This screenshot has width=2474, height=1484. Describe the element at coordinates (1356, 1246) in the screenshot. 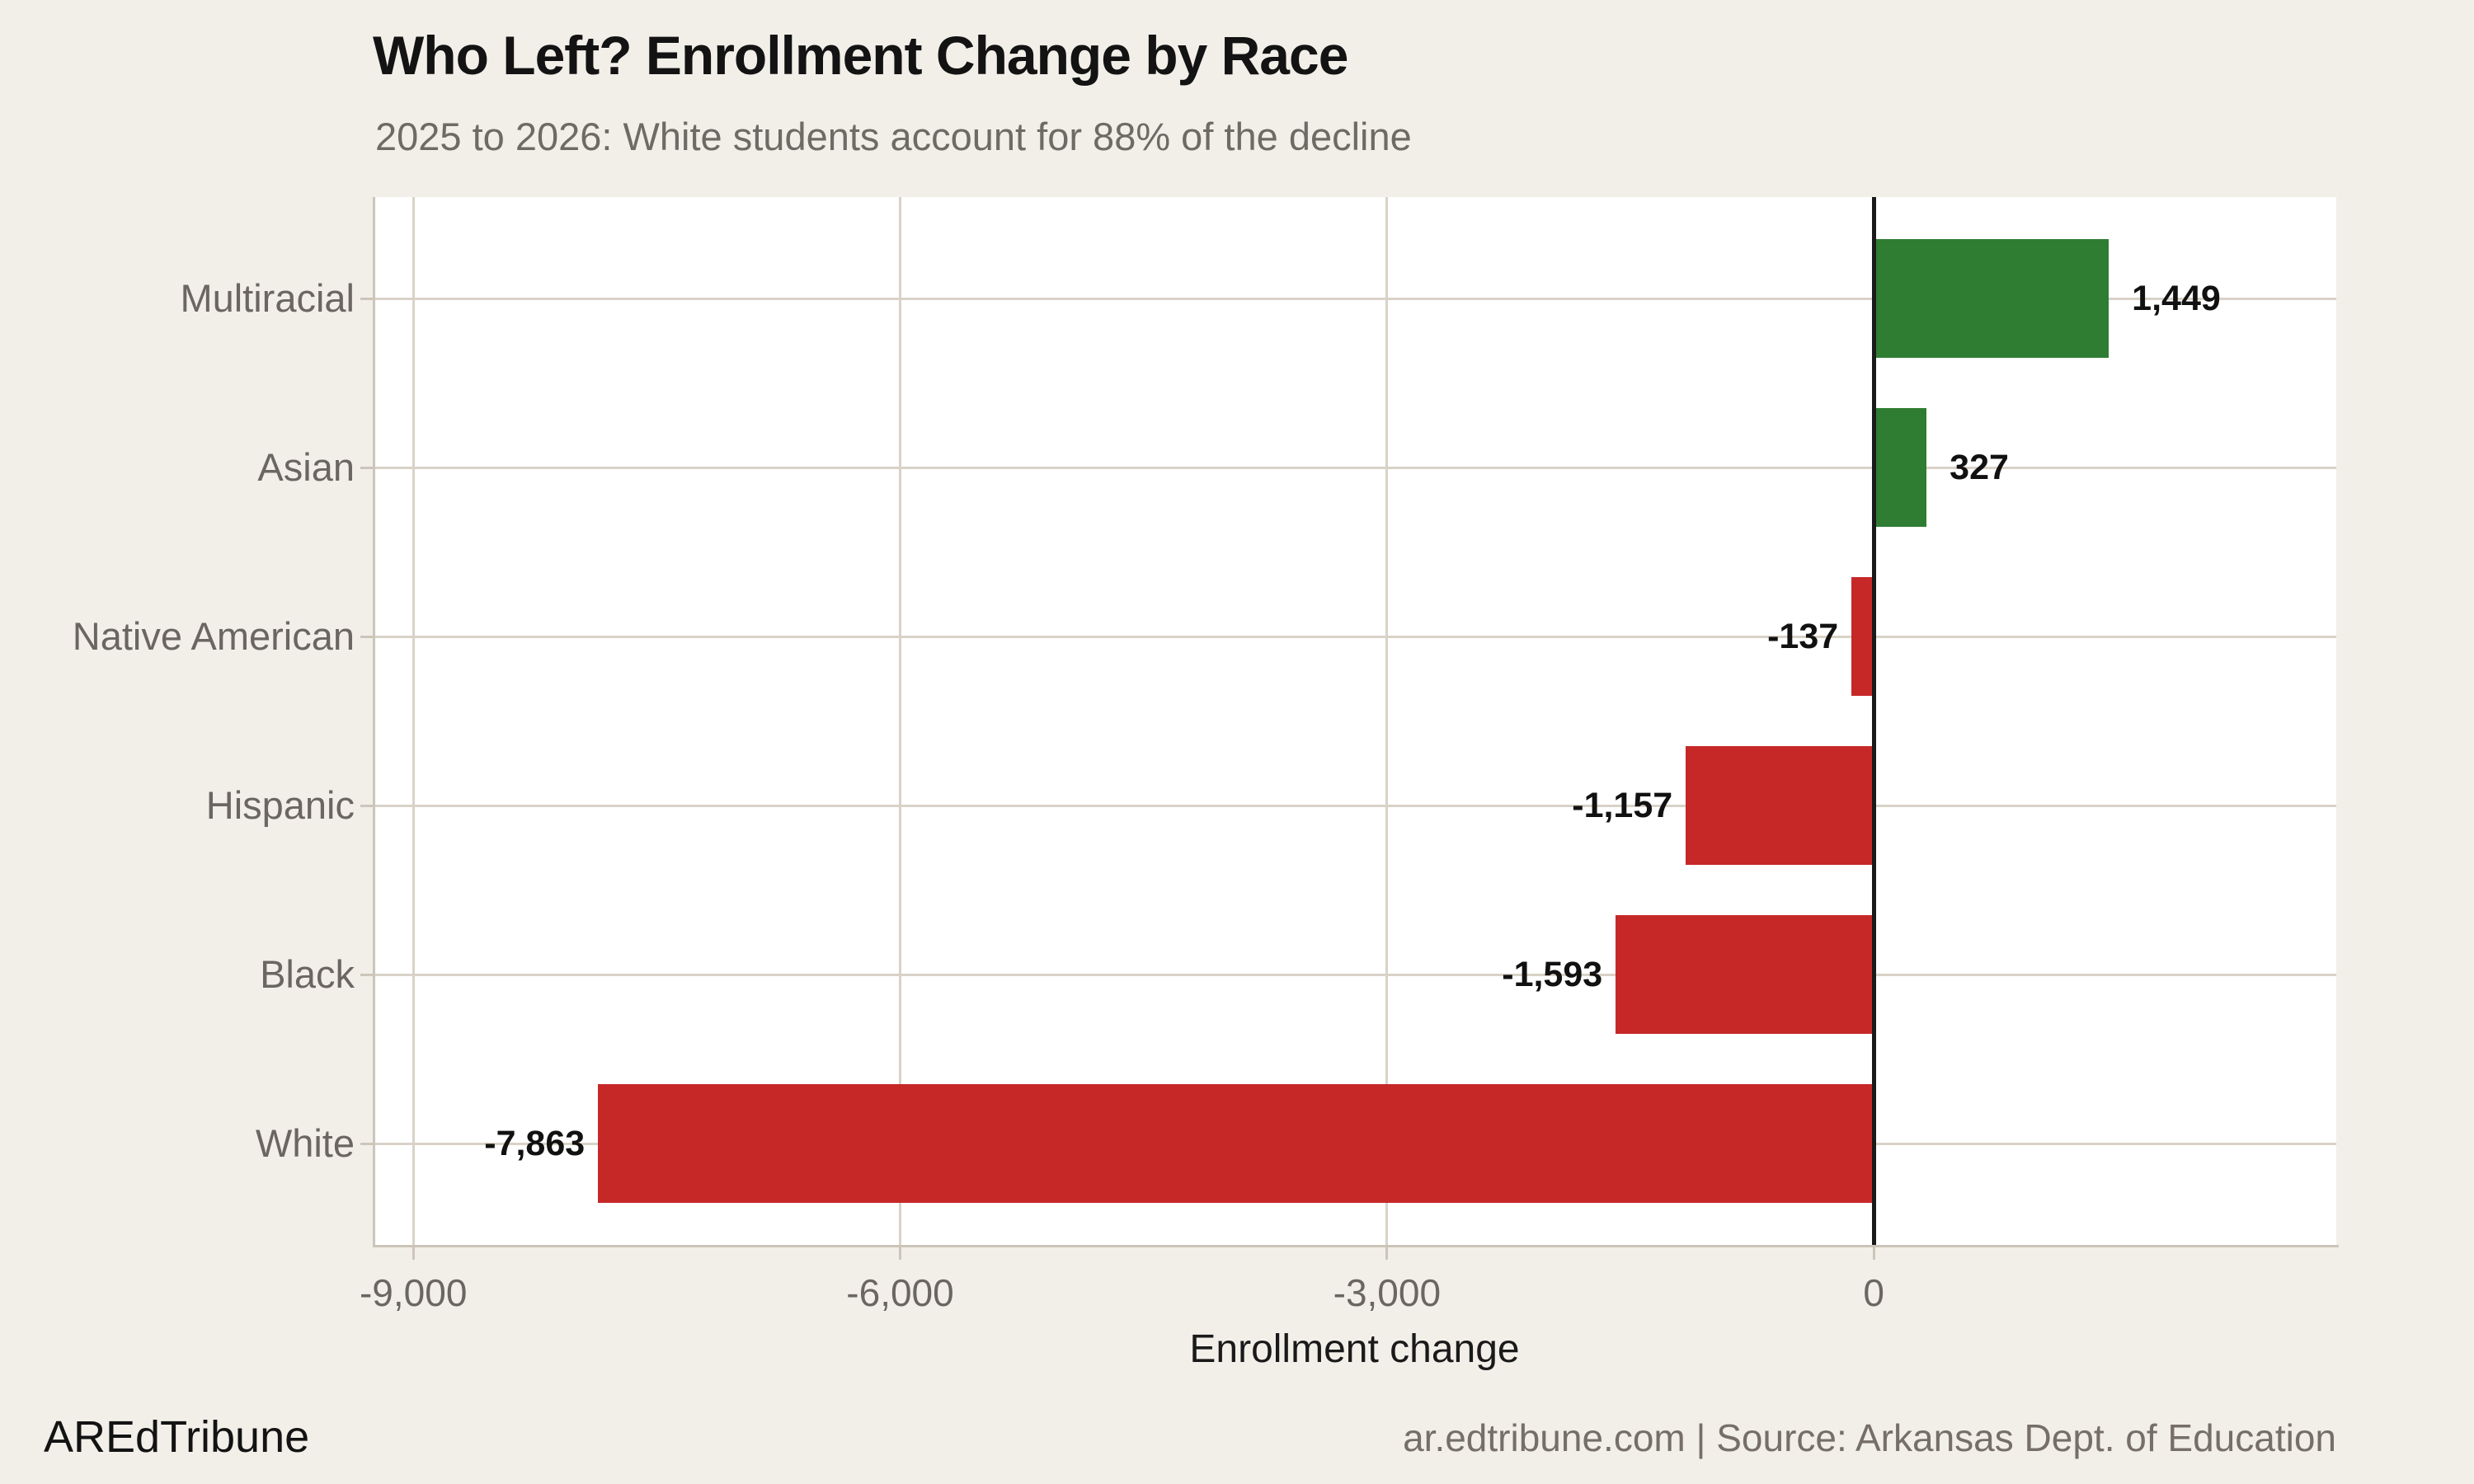

I see `x-axis-line` at that location.